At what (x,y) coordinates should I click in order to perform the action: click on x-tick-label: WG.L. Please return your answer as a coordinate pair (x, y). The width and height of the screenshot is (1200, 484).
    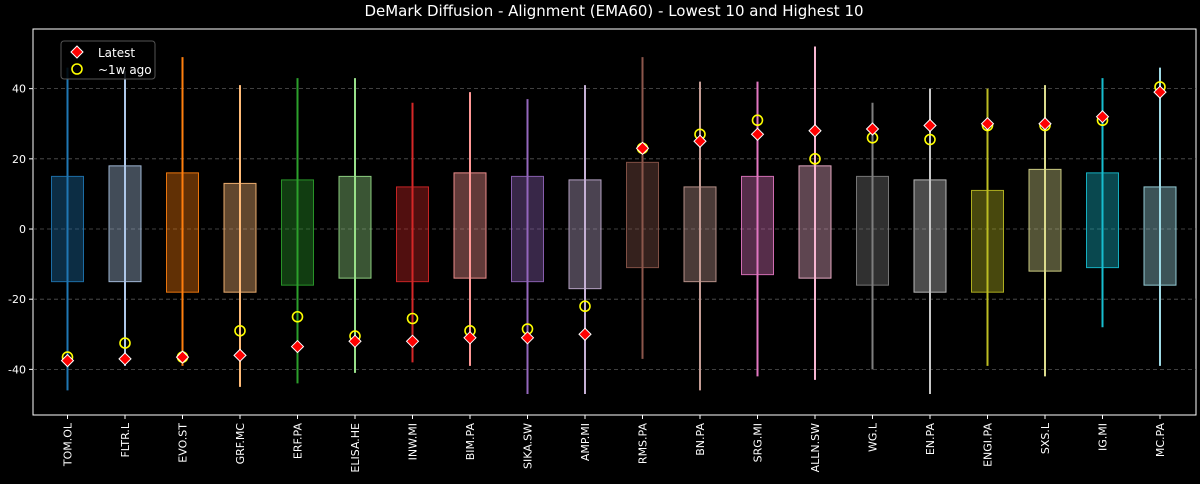
    Looking at the image, I should click on (873, 437).